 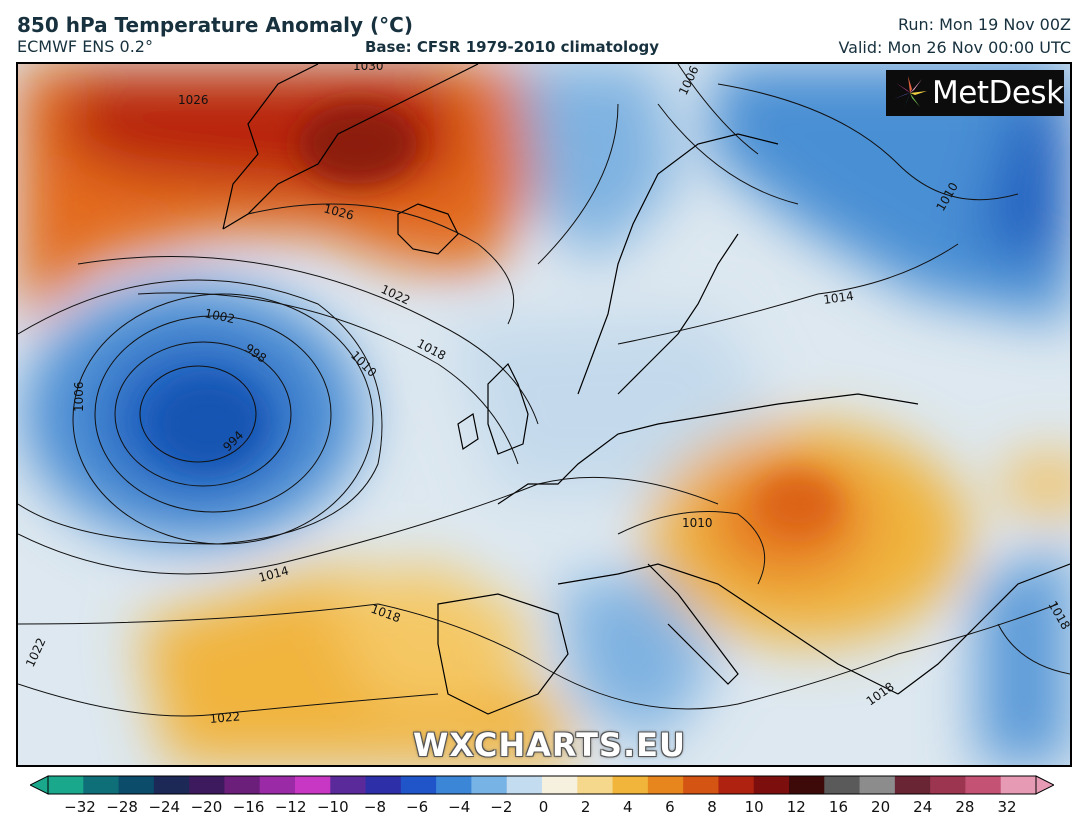 I want to click on isobar-1010-northeast, so click(x=838, y=144).